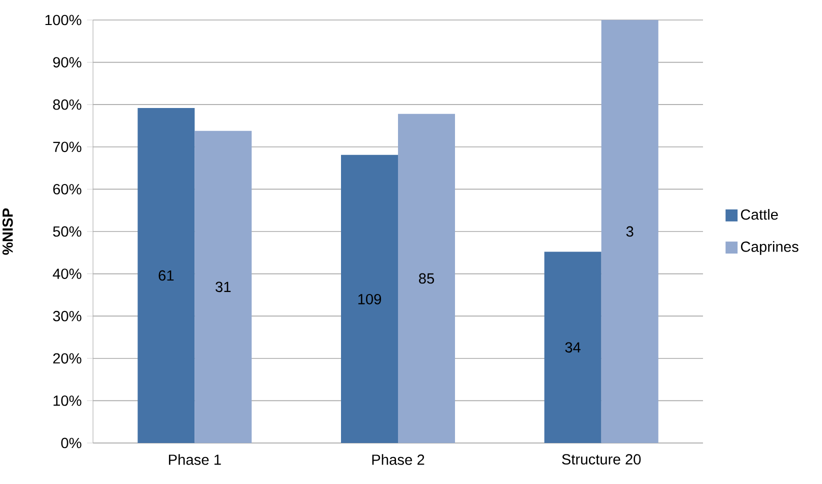 The width and height of the screenshot is (822, 484). What do you see at coordinates (67, 231) in the screenshot?
I see `y-tick-label: 50%` at bounding box center [67, 231].